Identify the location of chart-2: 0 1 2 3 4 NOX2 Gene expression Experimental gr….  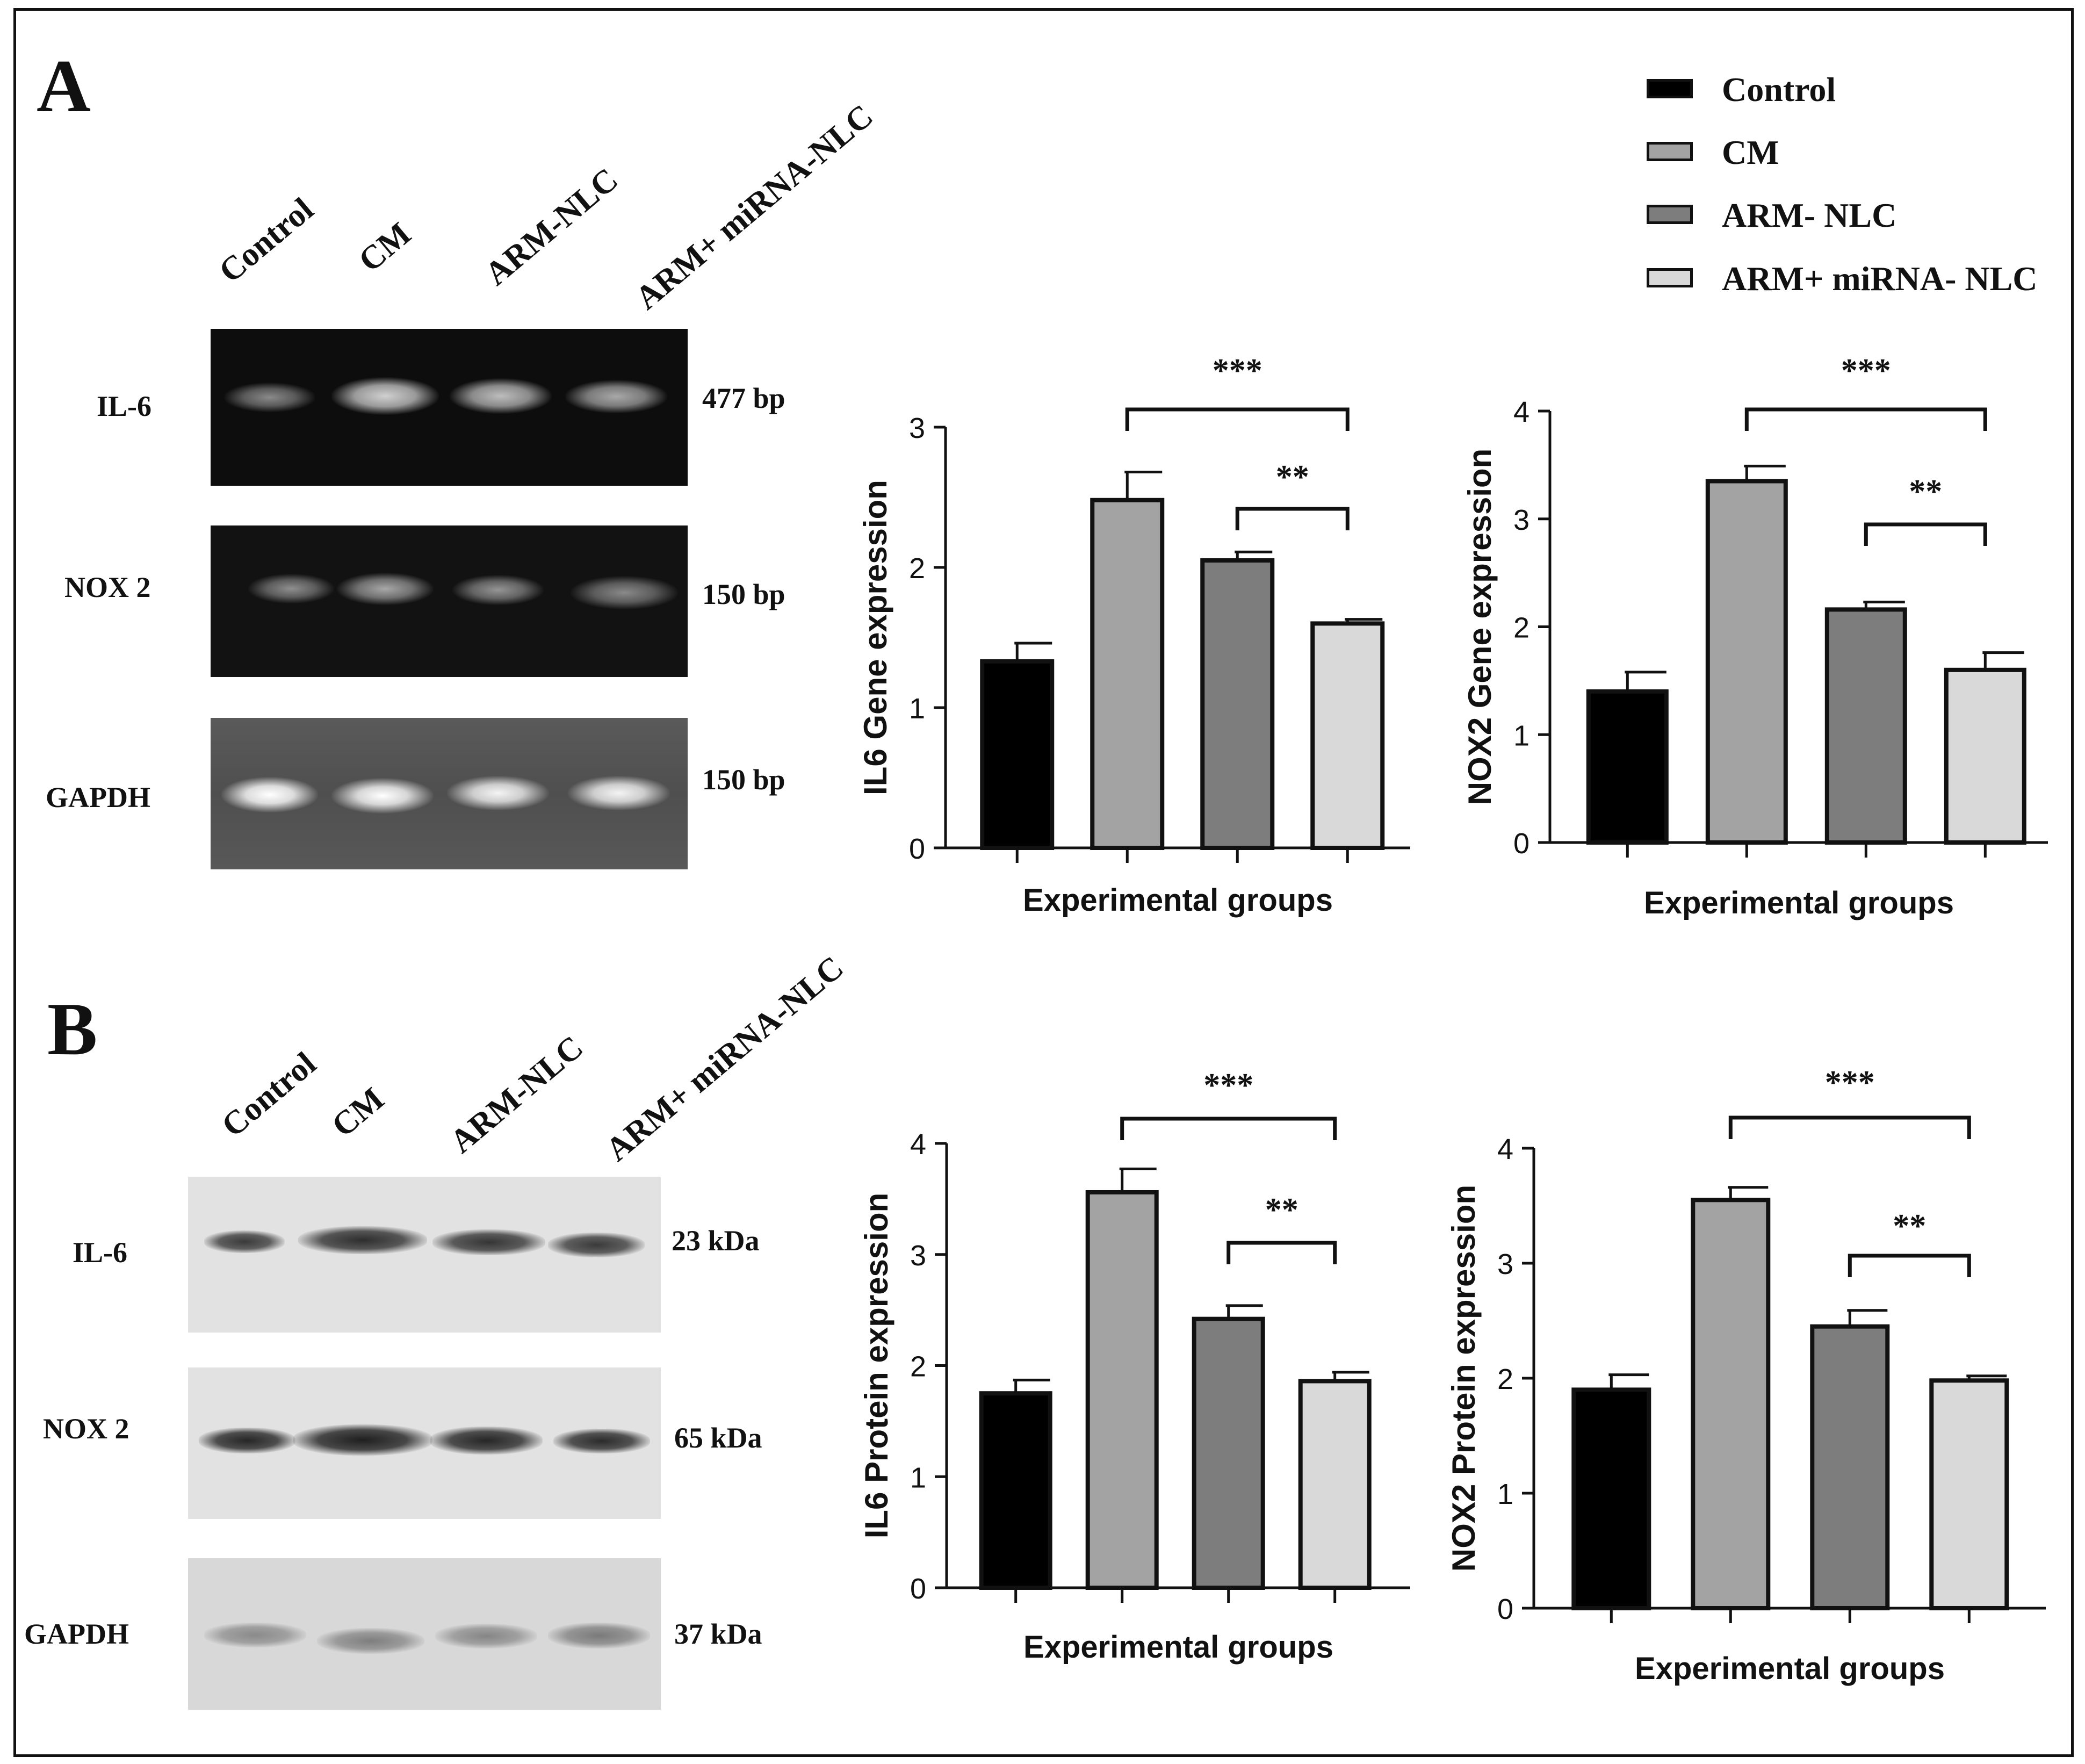
(1755, 636).